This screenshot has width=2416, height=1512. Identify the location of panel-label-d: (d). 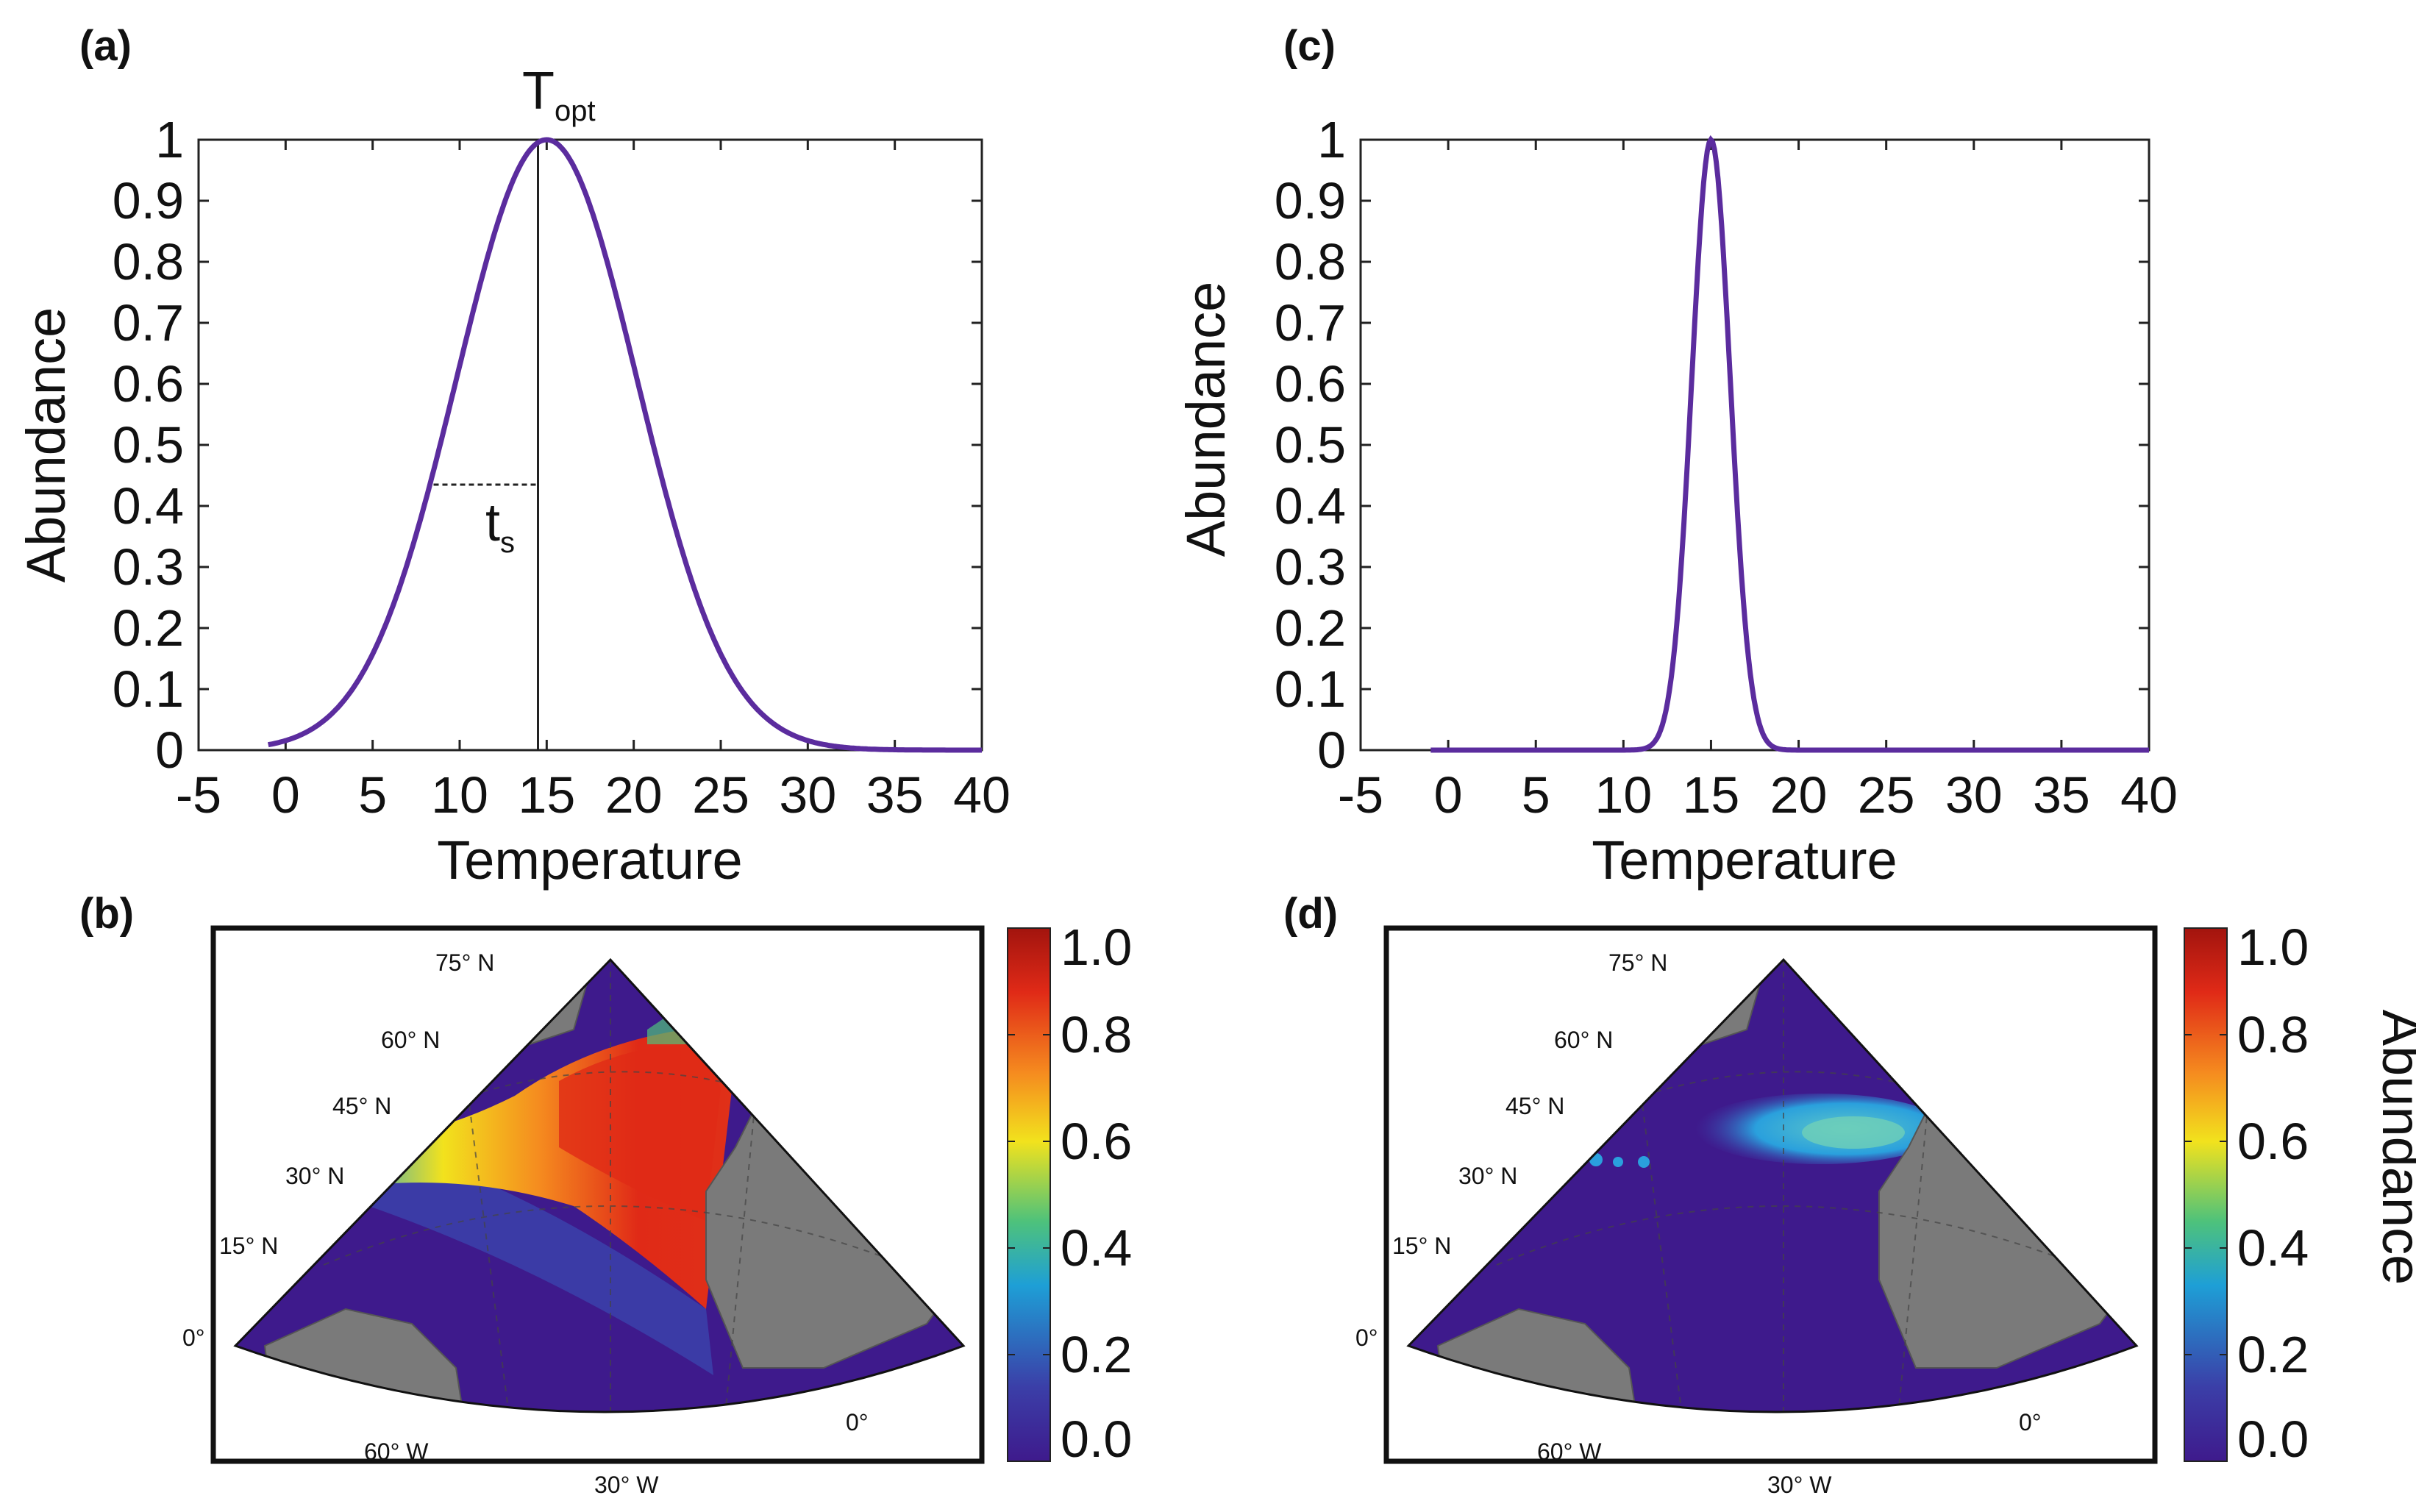
(1310, 914).